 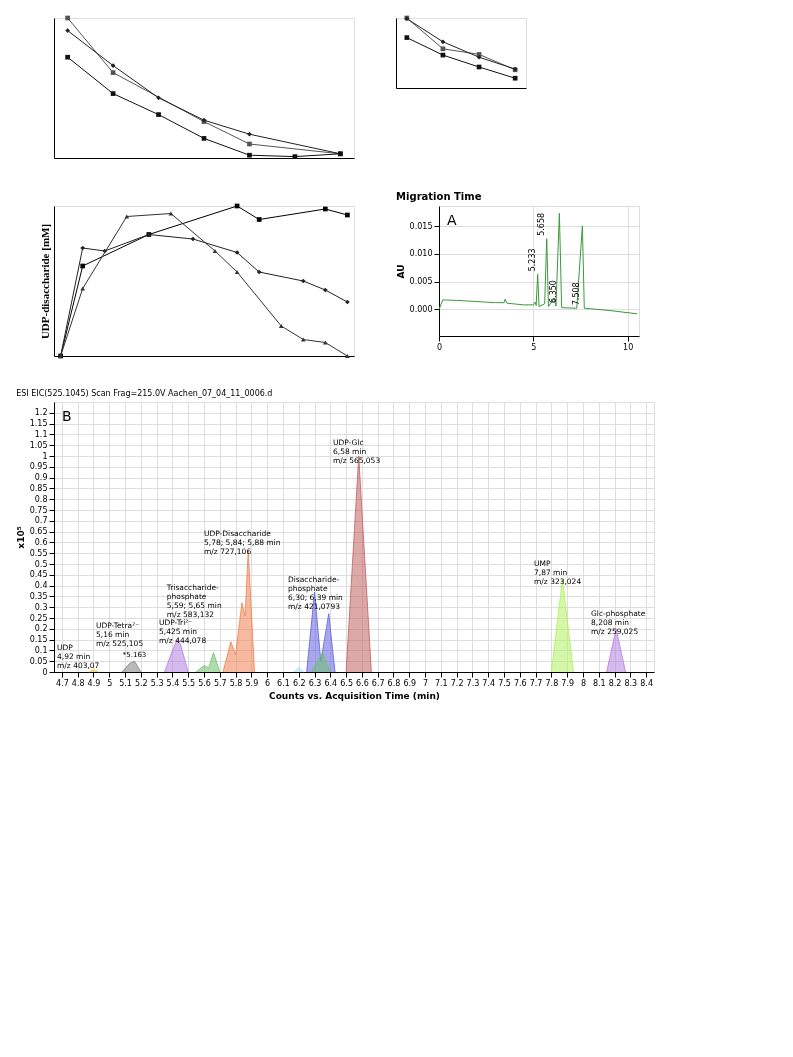 What do you see at coordinates (452, 220) in the screenshot?
I see `annotation: A` at bounding box center [452, 220].